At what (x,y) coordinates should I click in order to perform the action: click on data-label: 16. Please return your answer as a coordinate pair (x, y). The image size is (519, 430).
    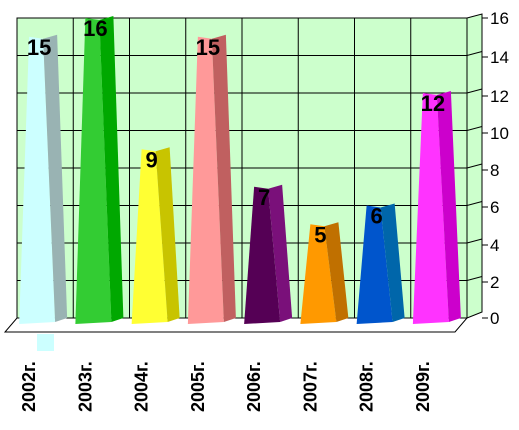
    Looking at the image, I should click on (95, 28).